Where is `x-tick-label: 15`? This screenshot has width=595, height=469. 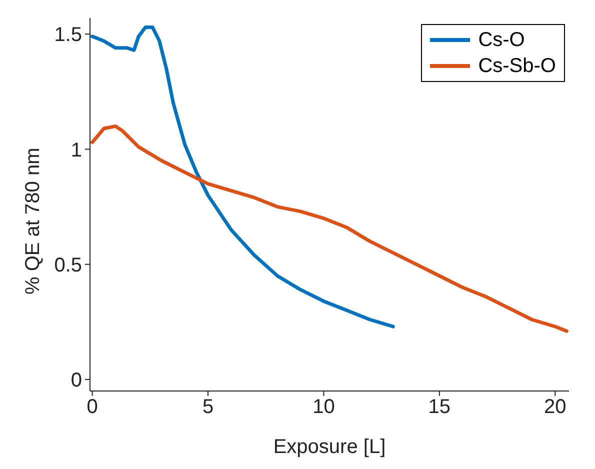 x-tick-label: 15 is located at coordinates (439, 407).